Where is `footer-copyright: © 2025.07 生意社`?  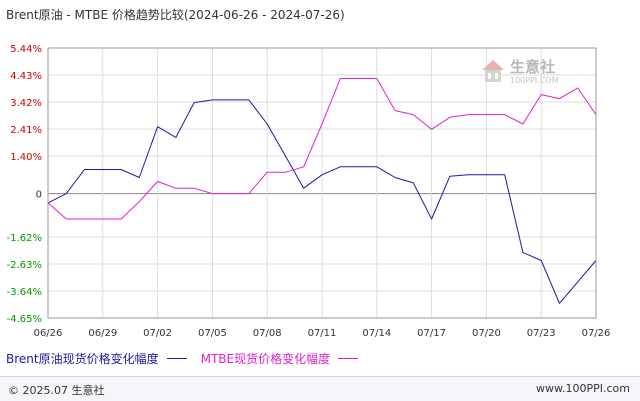
footer-copyright: © 2025.07 生意社 is located at coordinates (56, 390).